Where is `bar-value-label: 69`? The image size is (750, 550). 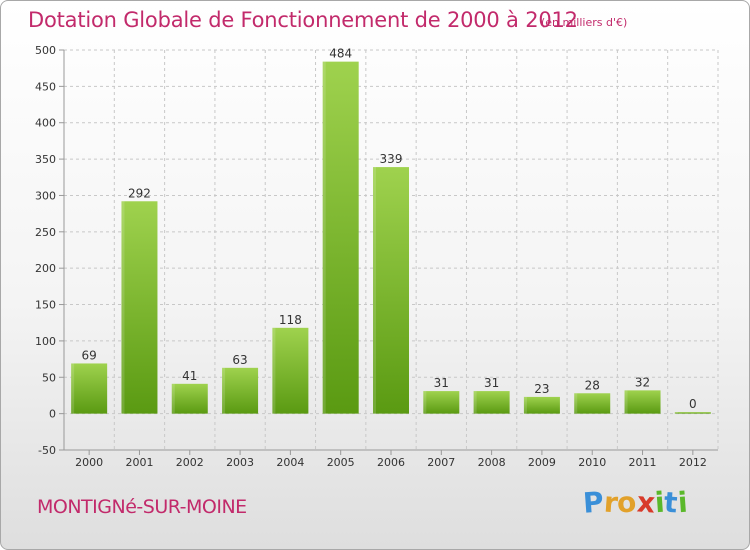 bar-value-label: 69 is located at coordinates (89, 355).